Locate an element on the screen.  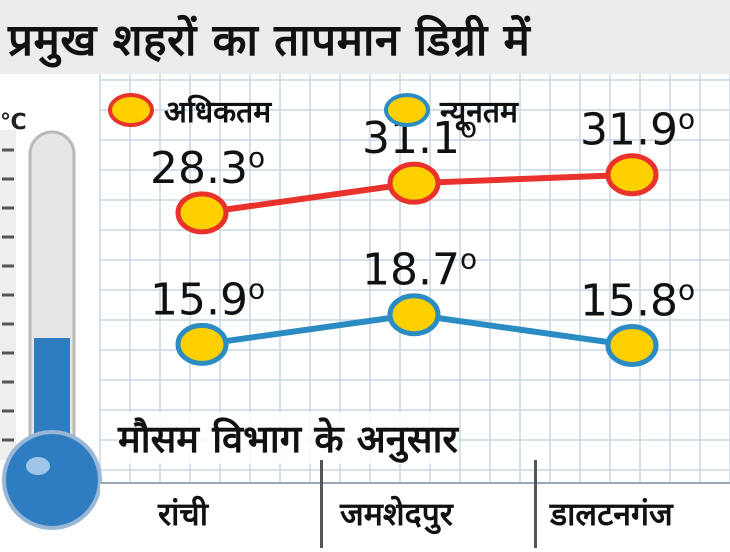
data-label-min: 18.7o is located at coordinates (419, 269).